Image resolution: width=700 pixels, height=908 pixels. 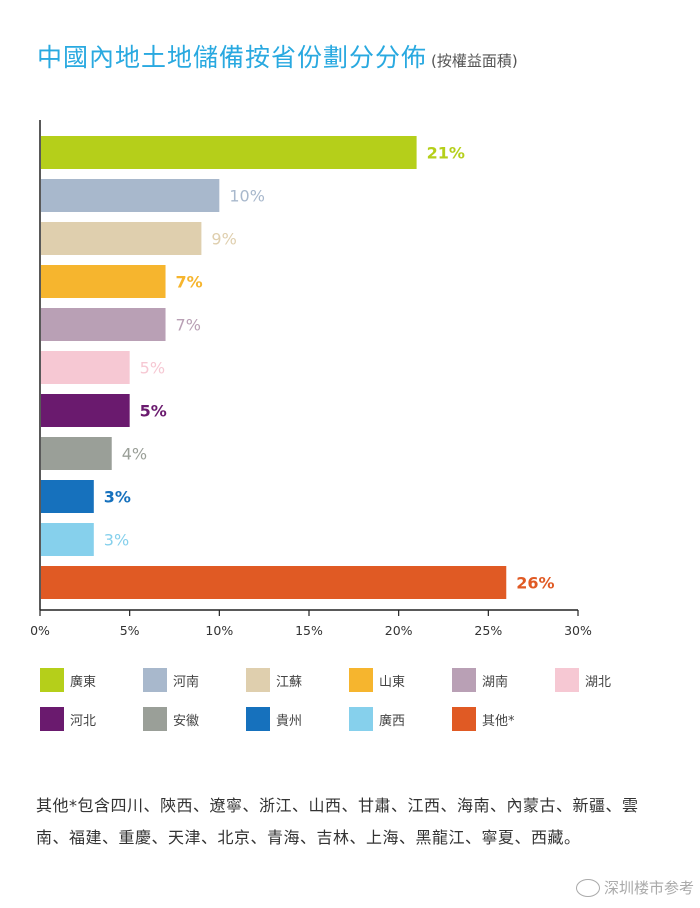 I want to click on bar-安徽, so click(x=76, y=453).